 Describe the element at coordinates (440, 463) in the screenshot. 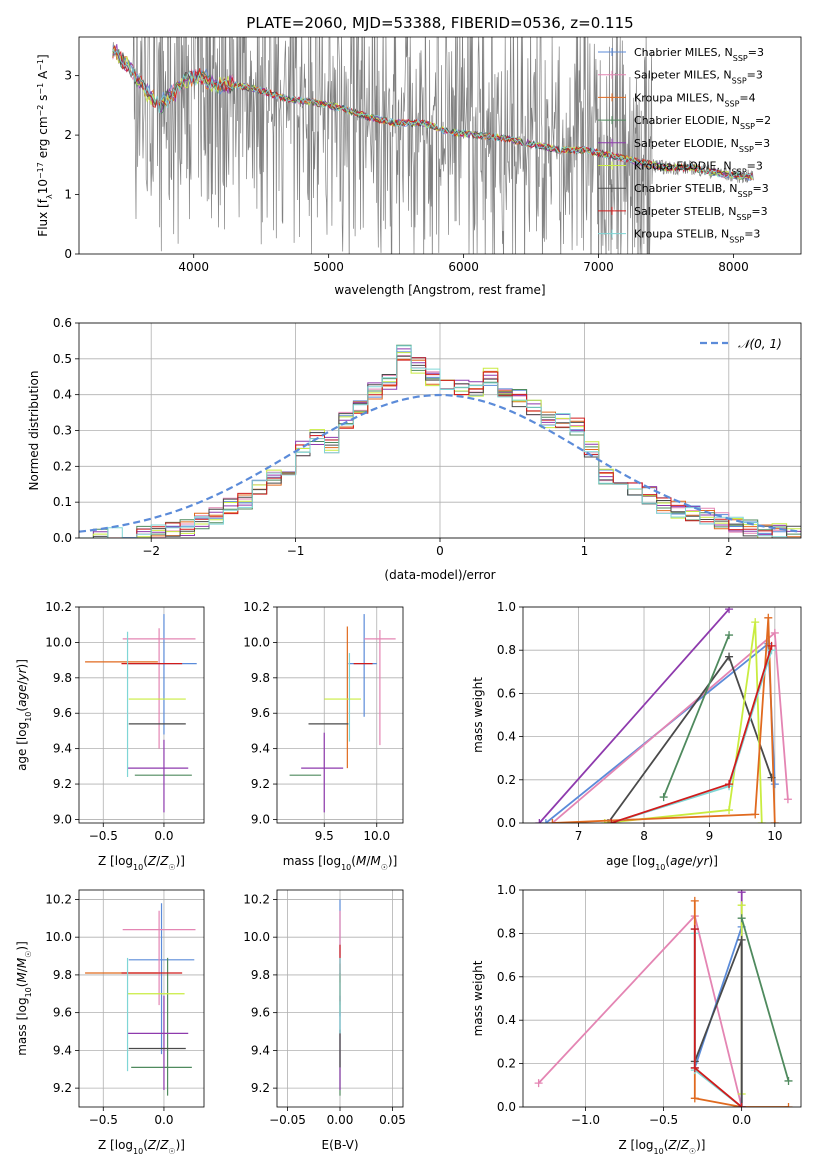

I see `normal-curve` at that location.